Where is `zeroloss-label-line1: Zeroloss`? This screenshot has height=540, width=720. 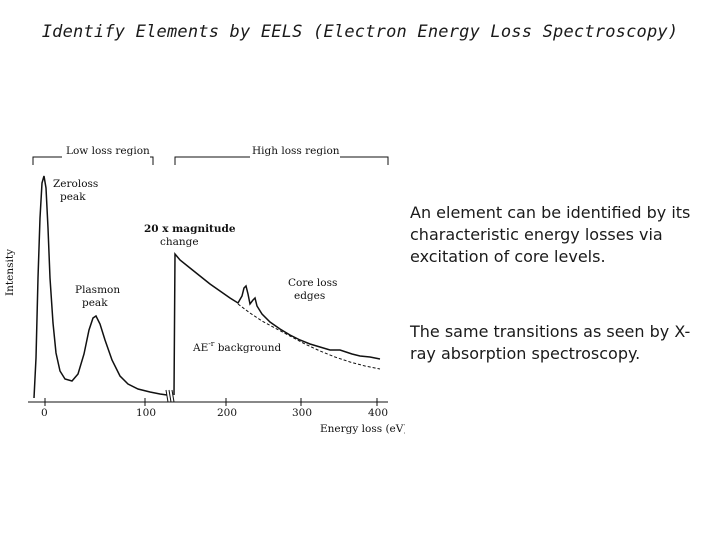 zeroloss-label-line1: Zeroloss is located at coordinates (75, 184).